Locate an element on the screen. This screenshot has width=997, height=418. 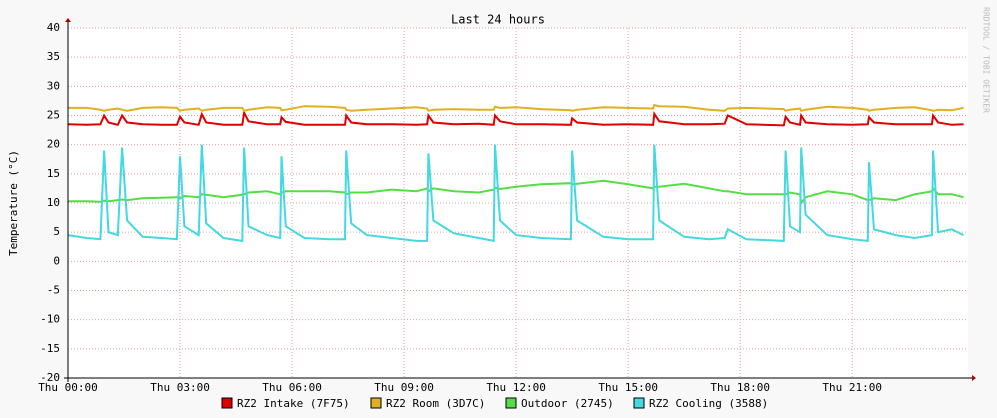
y-tick-label: 35 is located at coordinates (53, 56).